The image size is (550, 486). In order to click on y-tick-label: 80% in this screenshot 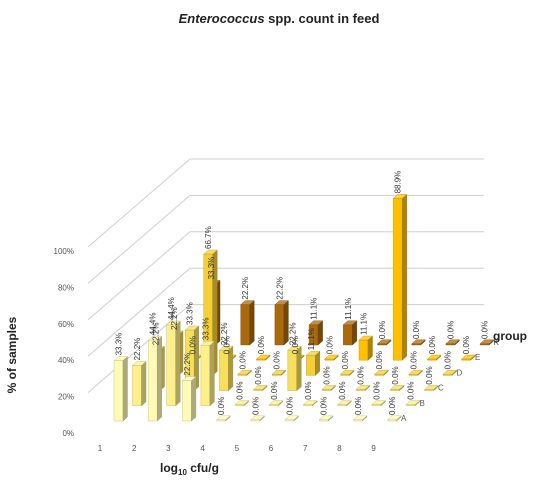, I will do `click(66, 287)`.